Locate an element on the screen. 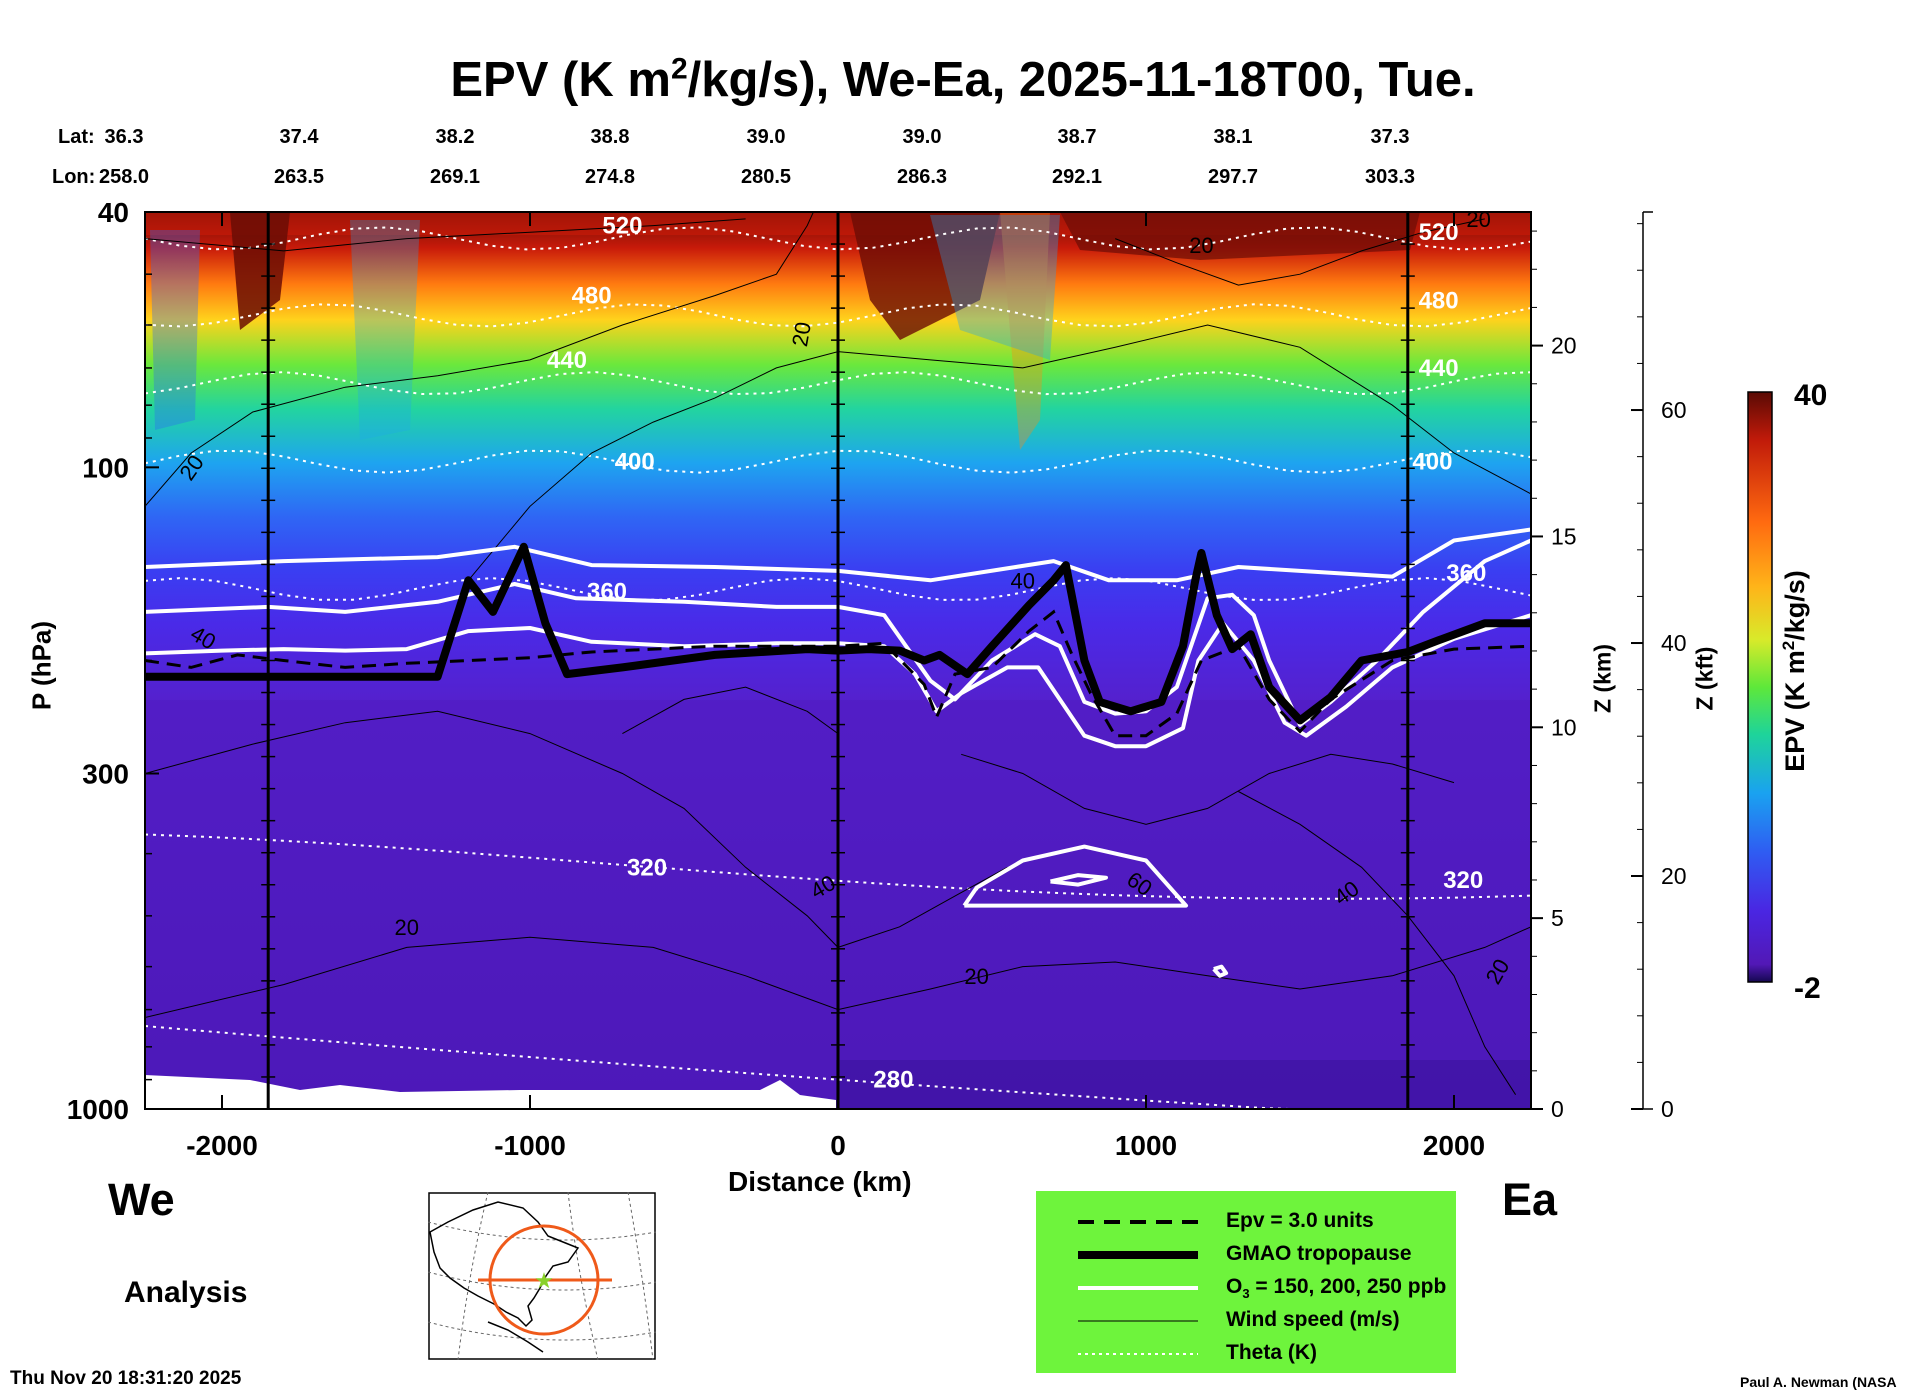 The image size is (1926, 1394). lon-value: 292.1 is located at coordinates (1077, 177).